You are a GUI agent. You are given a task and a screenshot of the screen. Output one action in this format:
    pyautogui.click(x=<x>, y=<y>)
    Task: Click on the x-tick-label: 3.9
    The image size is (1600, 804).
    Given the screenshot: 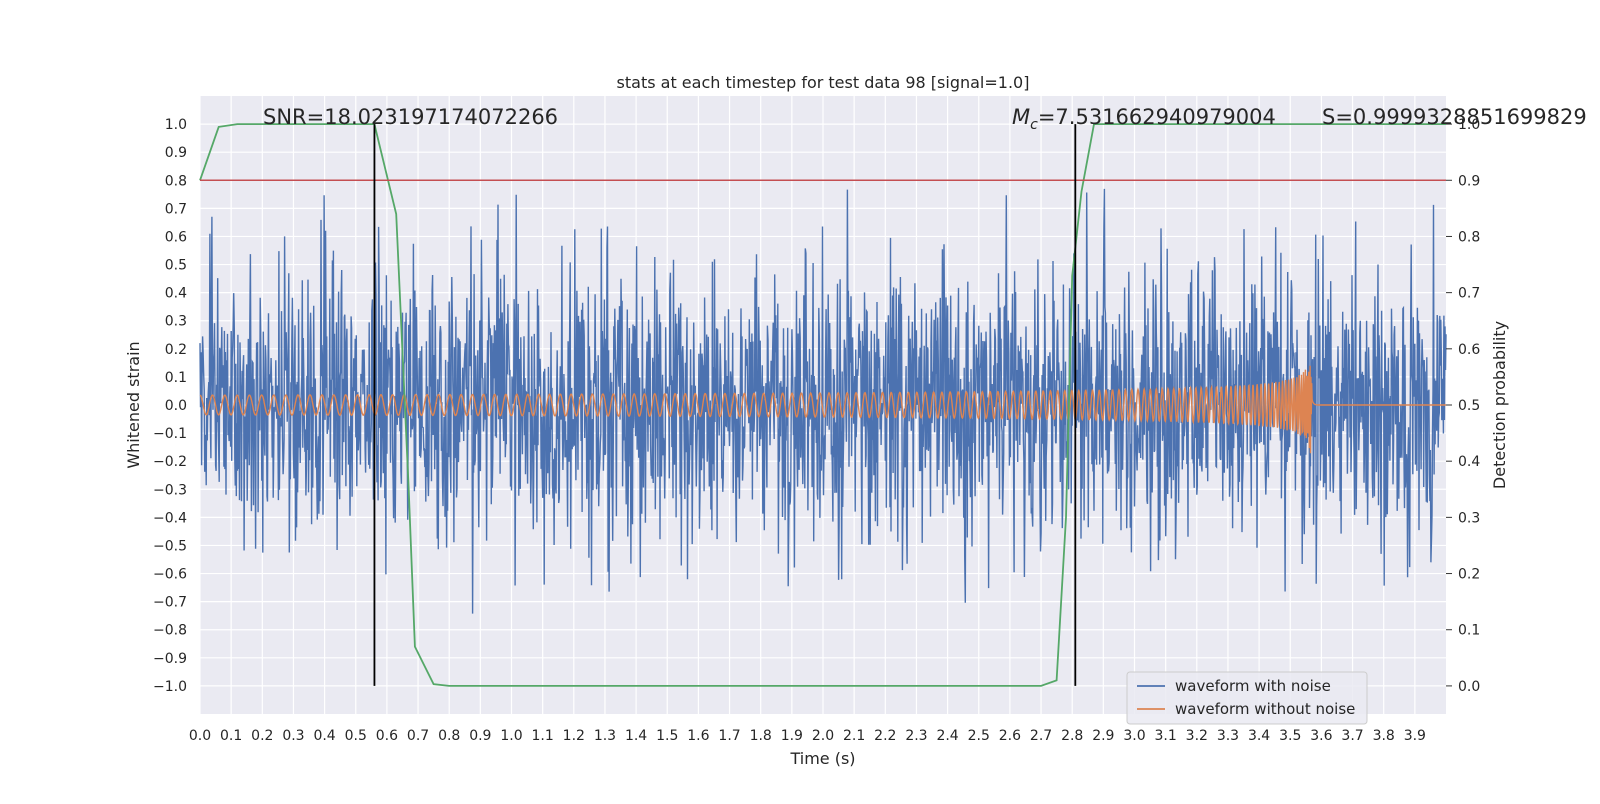 What is the action you would take?
    pyautogui.click(x=1415, y=736)
    